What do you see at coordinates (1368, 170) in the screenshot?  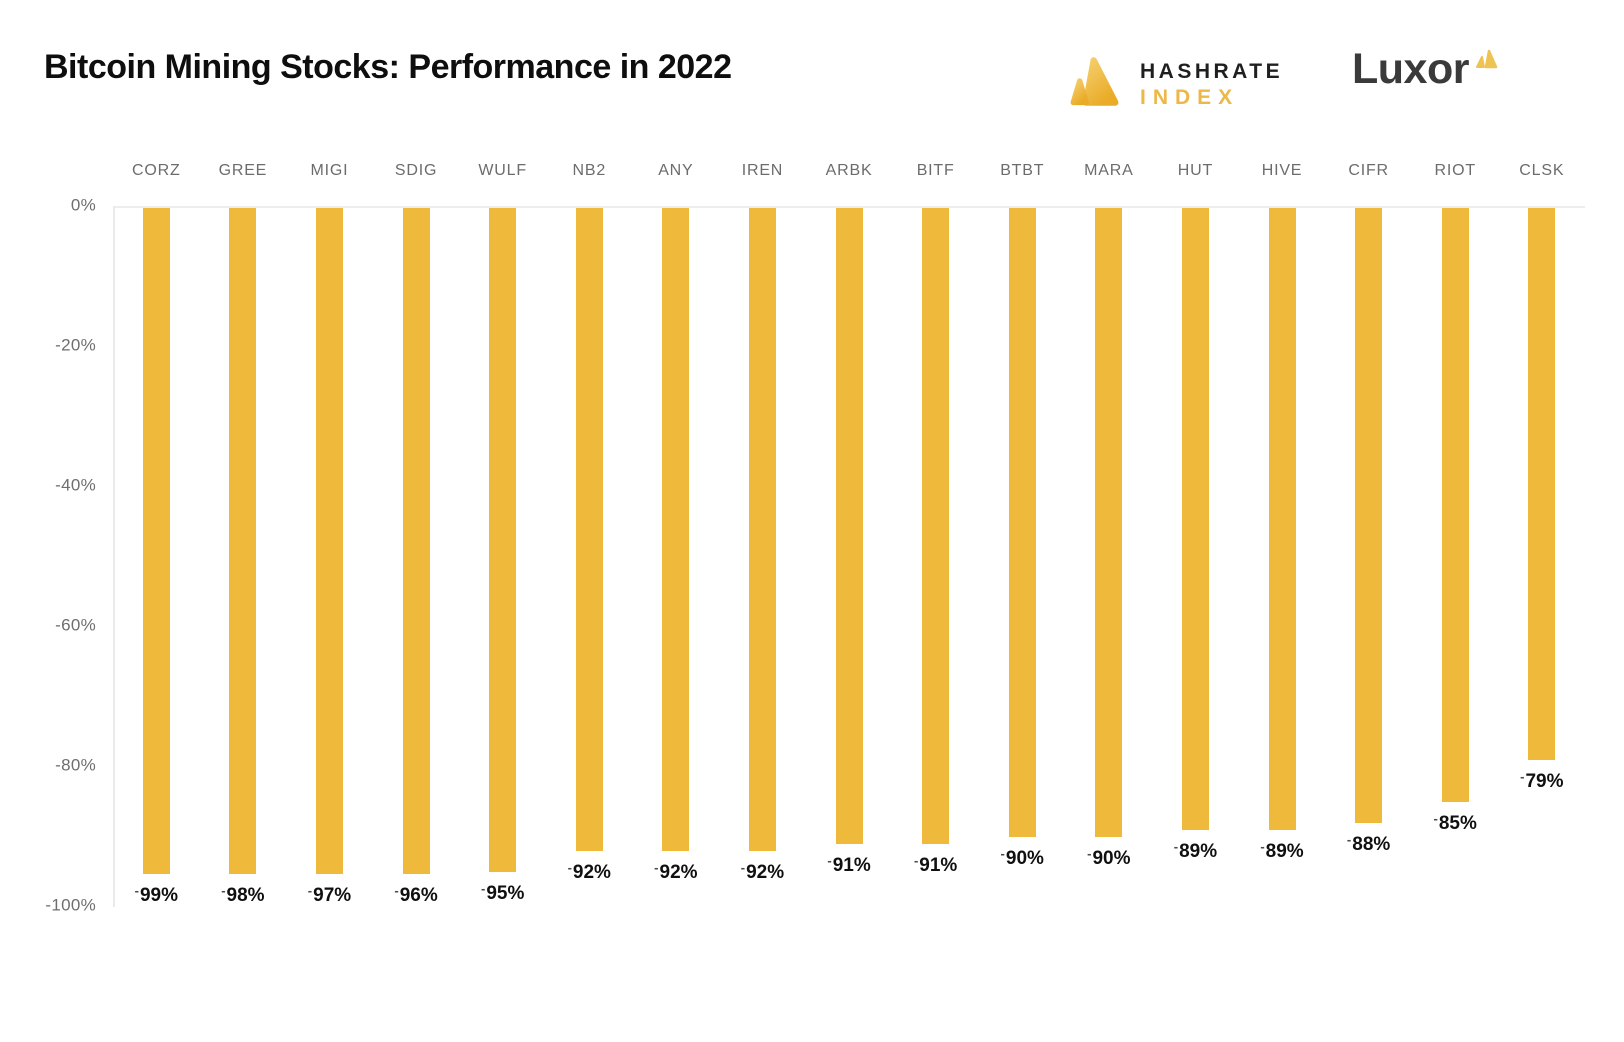 I see `category-label: CIFR` at bounding box center [1368, 170].